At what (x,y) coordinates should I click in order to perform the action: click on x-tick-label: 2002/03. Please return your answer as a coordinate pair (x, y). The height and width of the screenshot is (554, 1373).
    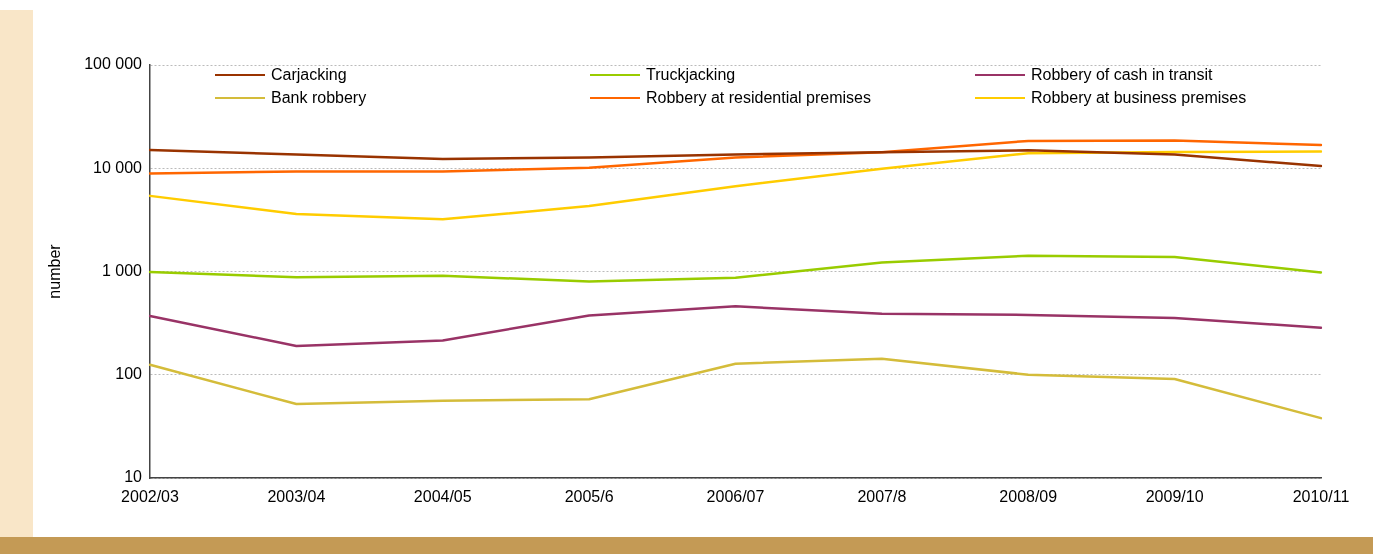
    Looking at the image, I should click on (150, 497).